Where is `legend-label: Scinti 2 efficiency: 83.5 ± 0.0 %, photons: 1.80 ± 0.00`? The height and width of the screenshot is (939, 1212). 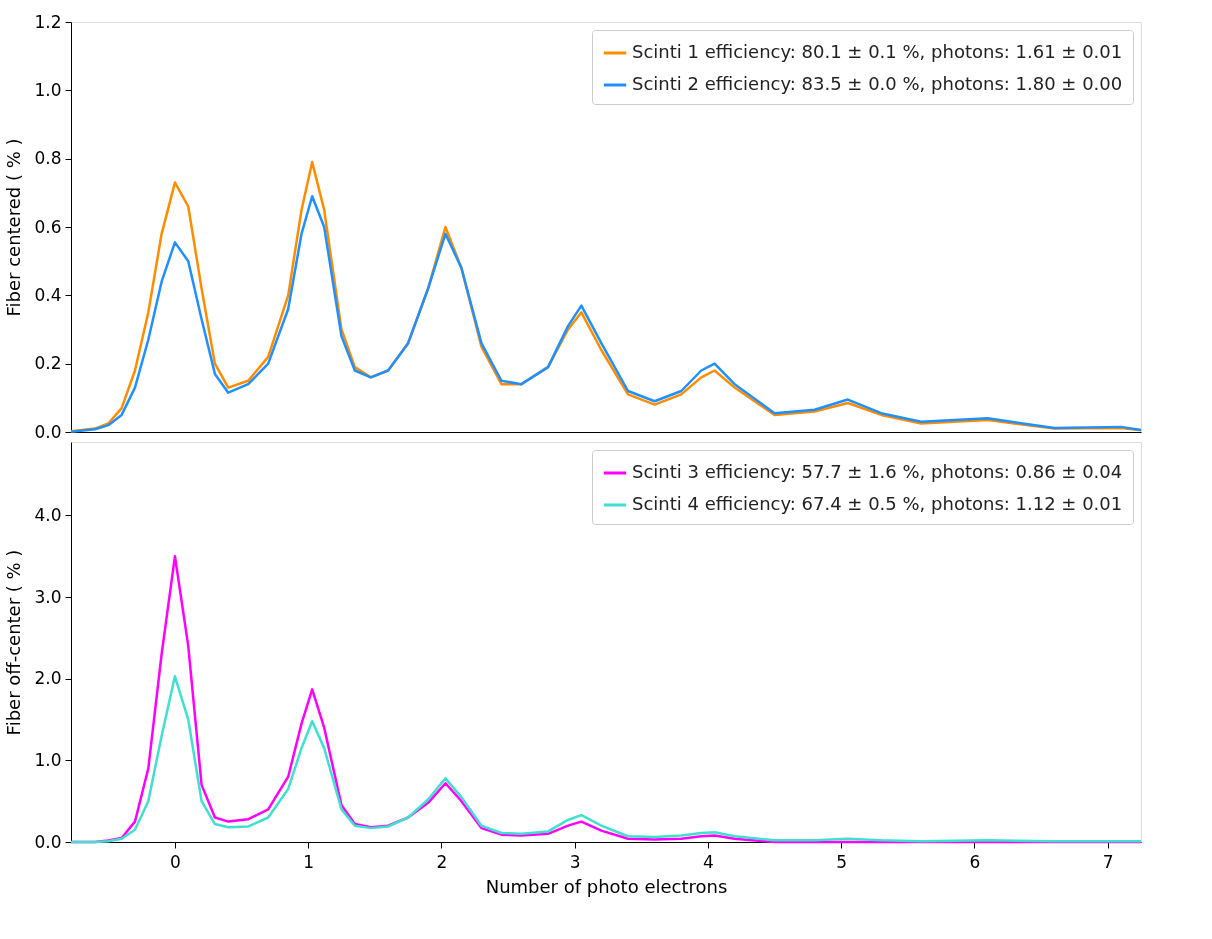
legend-label: Scinti 2 efficiency: 83.5 ± 0.0 %, photons: 1.80 ± 0.00 is located at coordinates (877, 83).